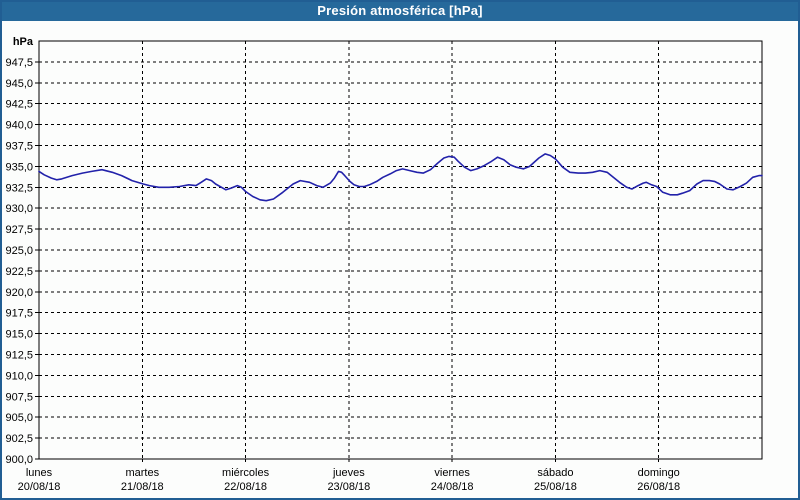 The width and height of the screenshot is (800, 500). I want to click on x-date-label: 25/08/18, so click(555, 487).